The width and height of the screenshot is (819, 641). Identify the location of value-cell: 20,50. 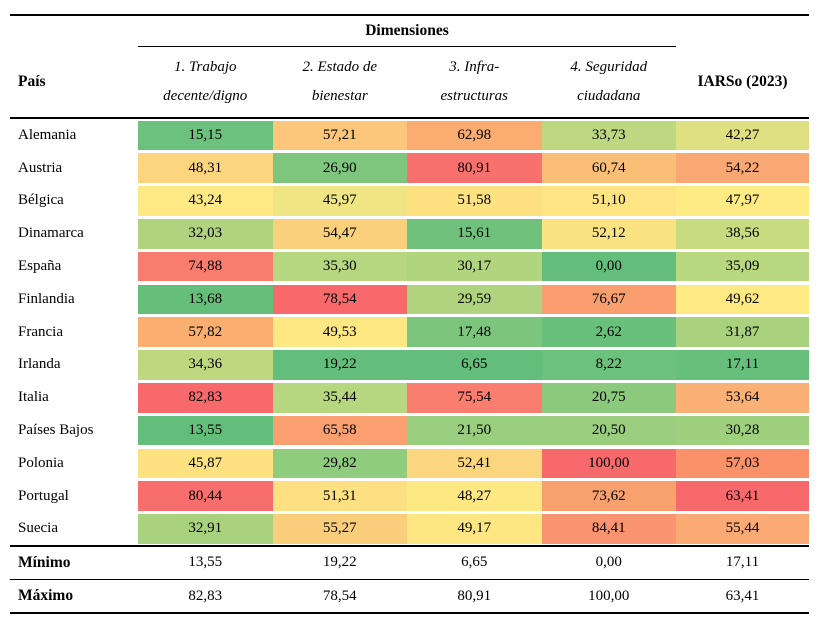
(608, 430).